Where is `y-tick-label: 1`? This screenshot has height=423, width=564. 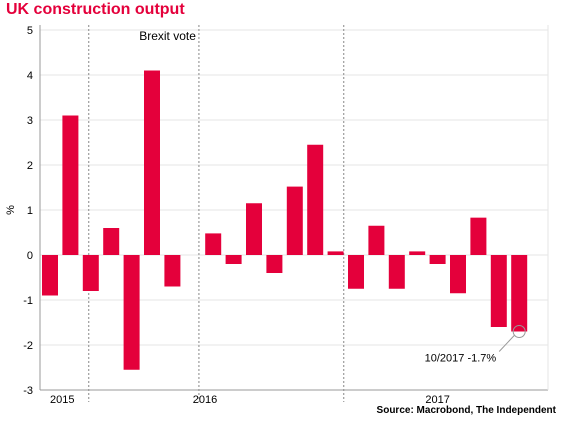
y-tick-label: 1 is located at coordinates (30, 211).